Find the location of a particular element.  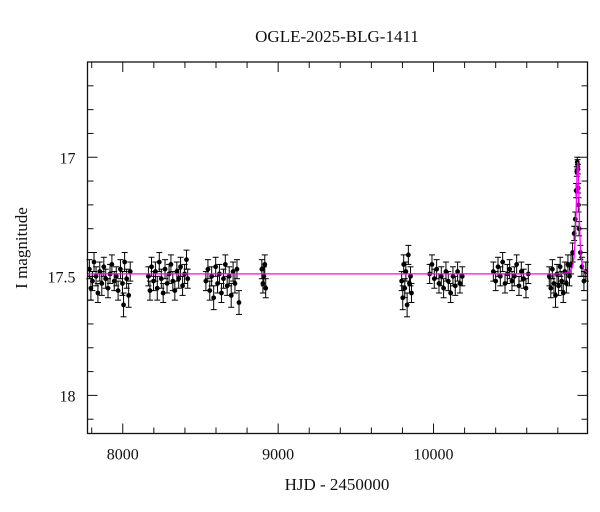

x-tick-label: 10000 is located at coordinates (434, 455).